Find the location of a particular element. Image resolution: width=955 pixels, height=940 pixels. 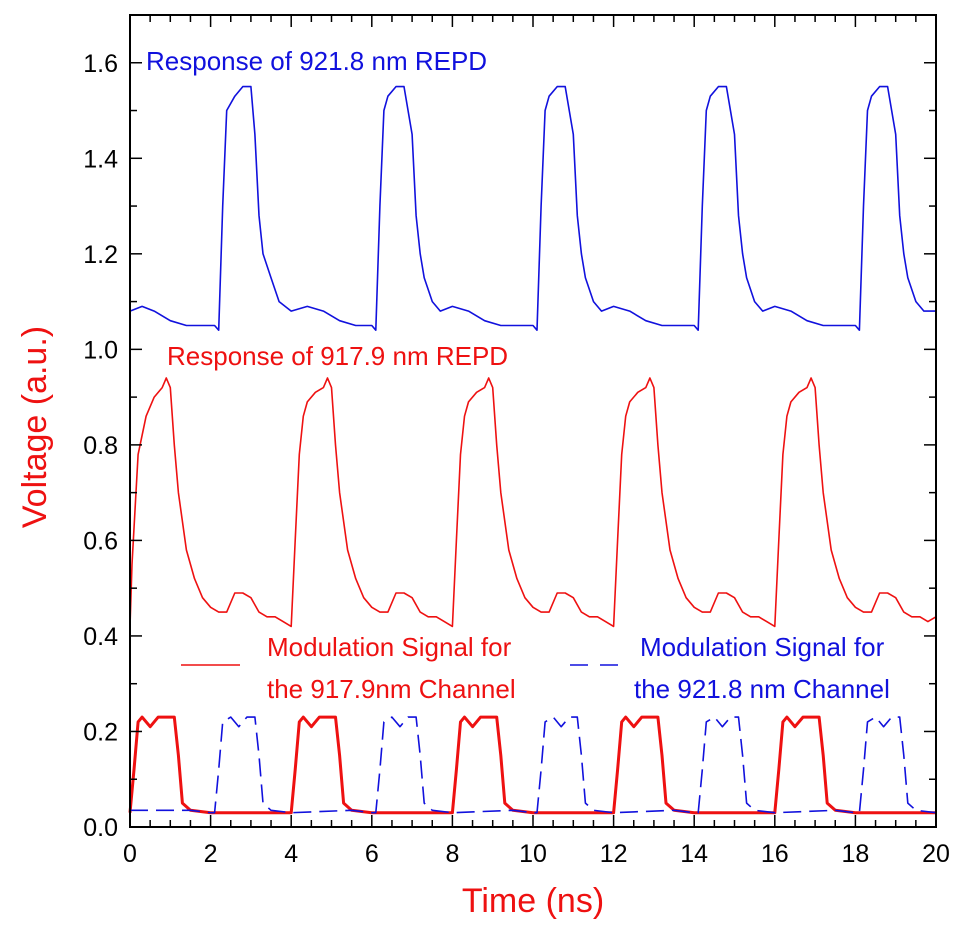

legend-red-line1: Modulation Signal for is located at coordinates (389, 647).